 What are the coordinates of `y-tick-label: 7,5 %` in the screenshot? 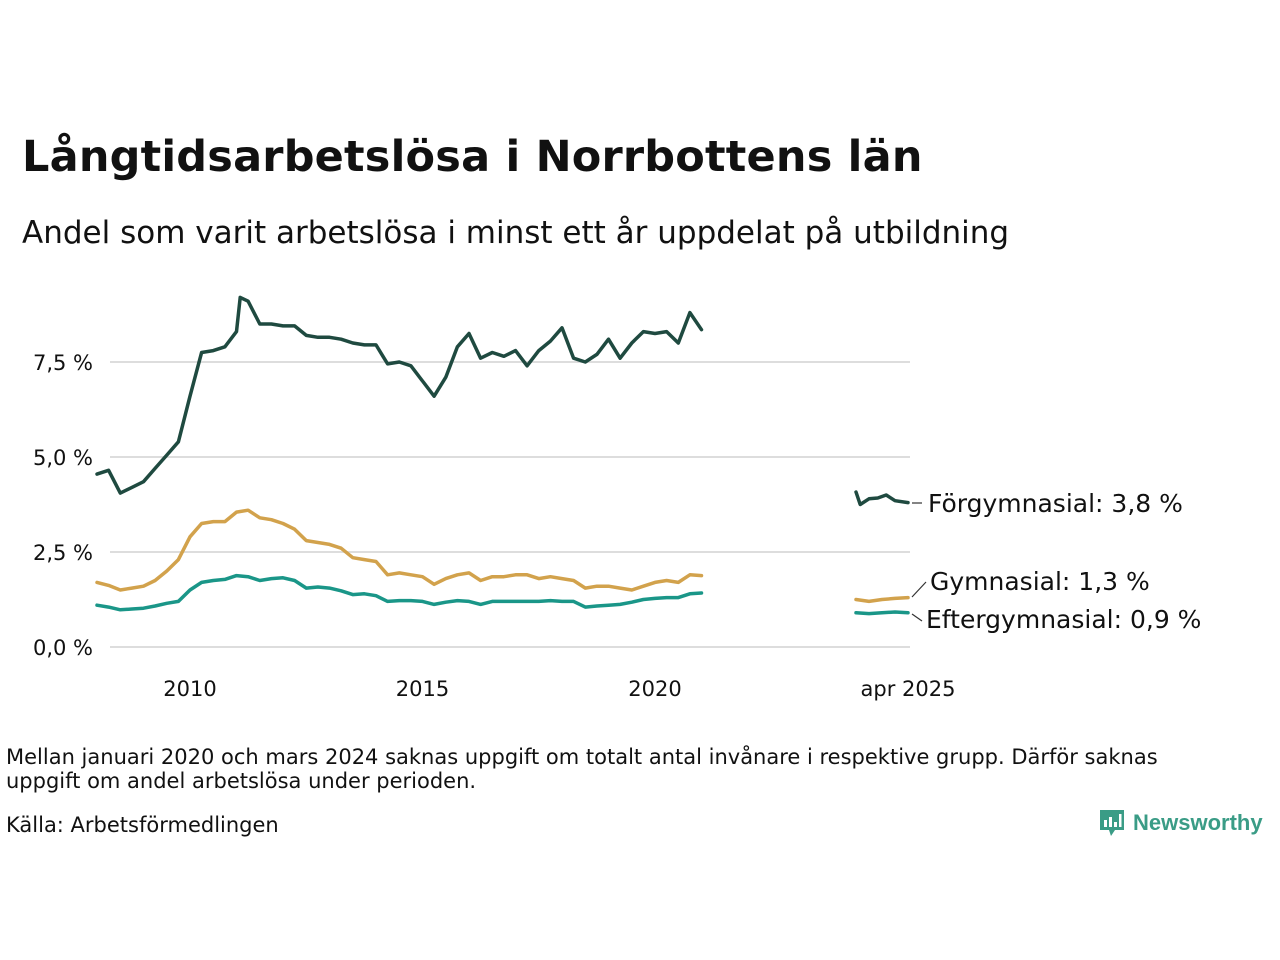 It's located at (63, 363).